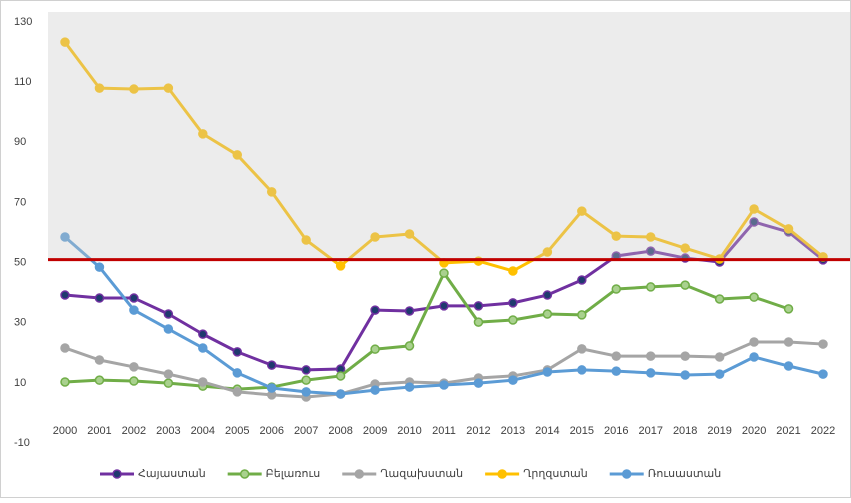 This screenshot has width=851, height=503. I want to click on x-tick-label: 2011, so click(444, 431).